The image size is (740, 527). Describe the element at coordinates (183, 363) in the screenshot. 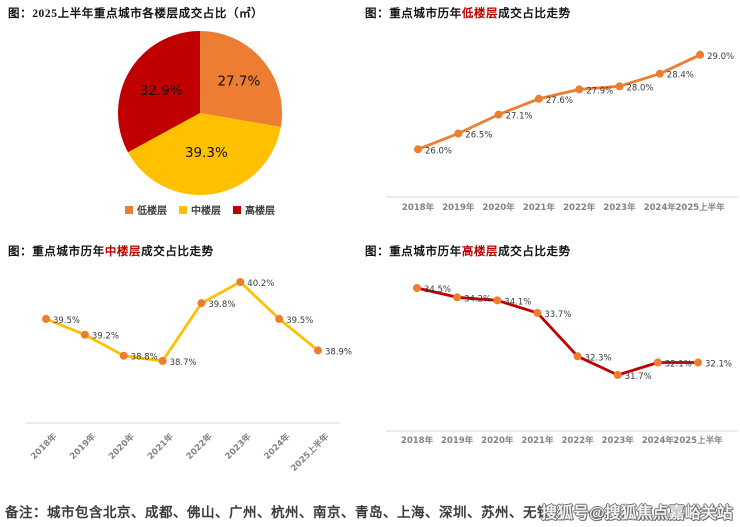

I see `data-point-label: 38.7%` at that location.